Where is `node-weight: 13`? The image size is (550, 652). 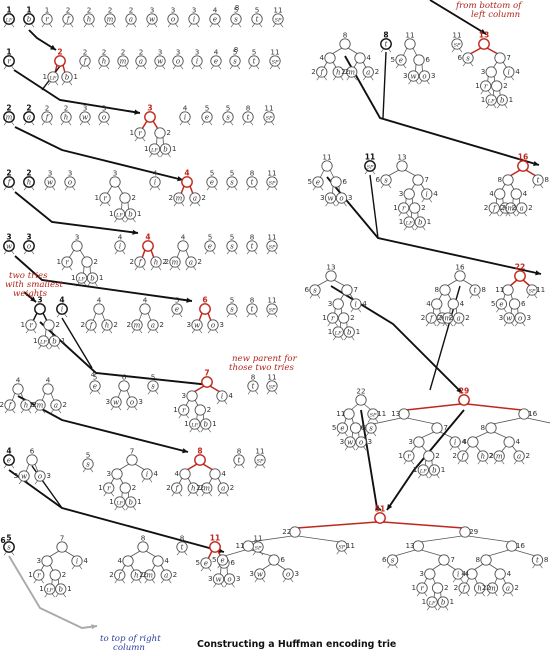
node-weight: 13 is located at coordinates (409, 545).